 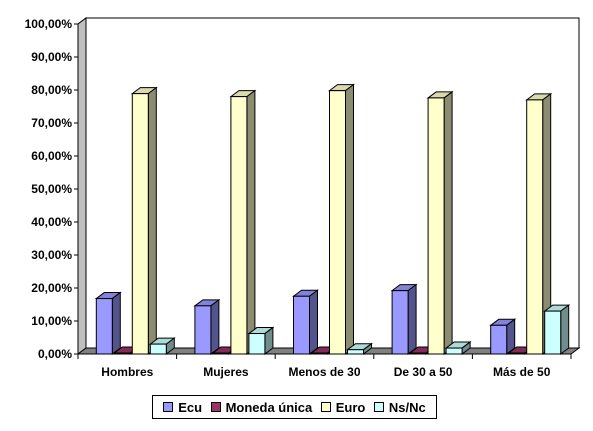 I want to click on legend-item-ns-nc: Ns/Nc, so click(x=399, y=407).